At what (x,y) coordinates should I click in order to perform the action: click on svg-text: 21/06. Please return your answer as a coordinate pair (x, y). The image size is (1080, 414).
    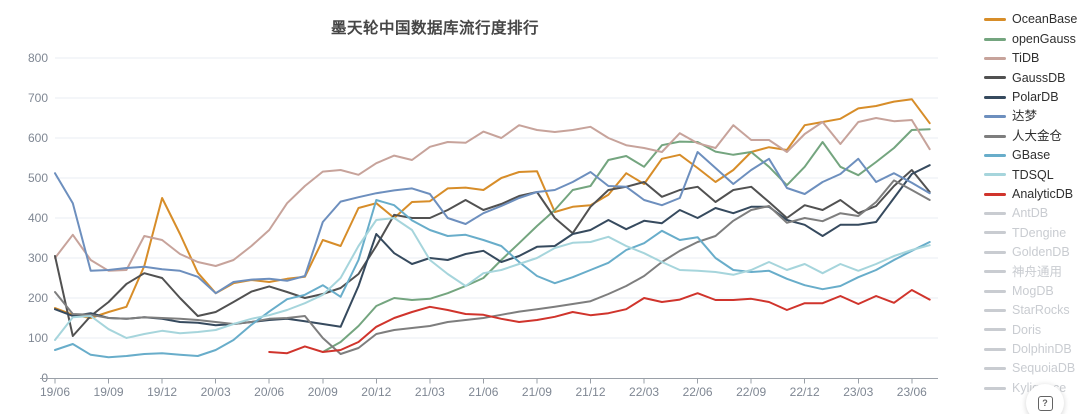
    Looking at the image, I should click on (483, 392).